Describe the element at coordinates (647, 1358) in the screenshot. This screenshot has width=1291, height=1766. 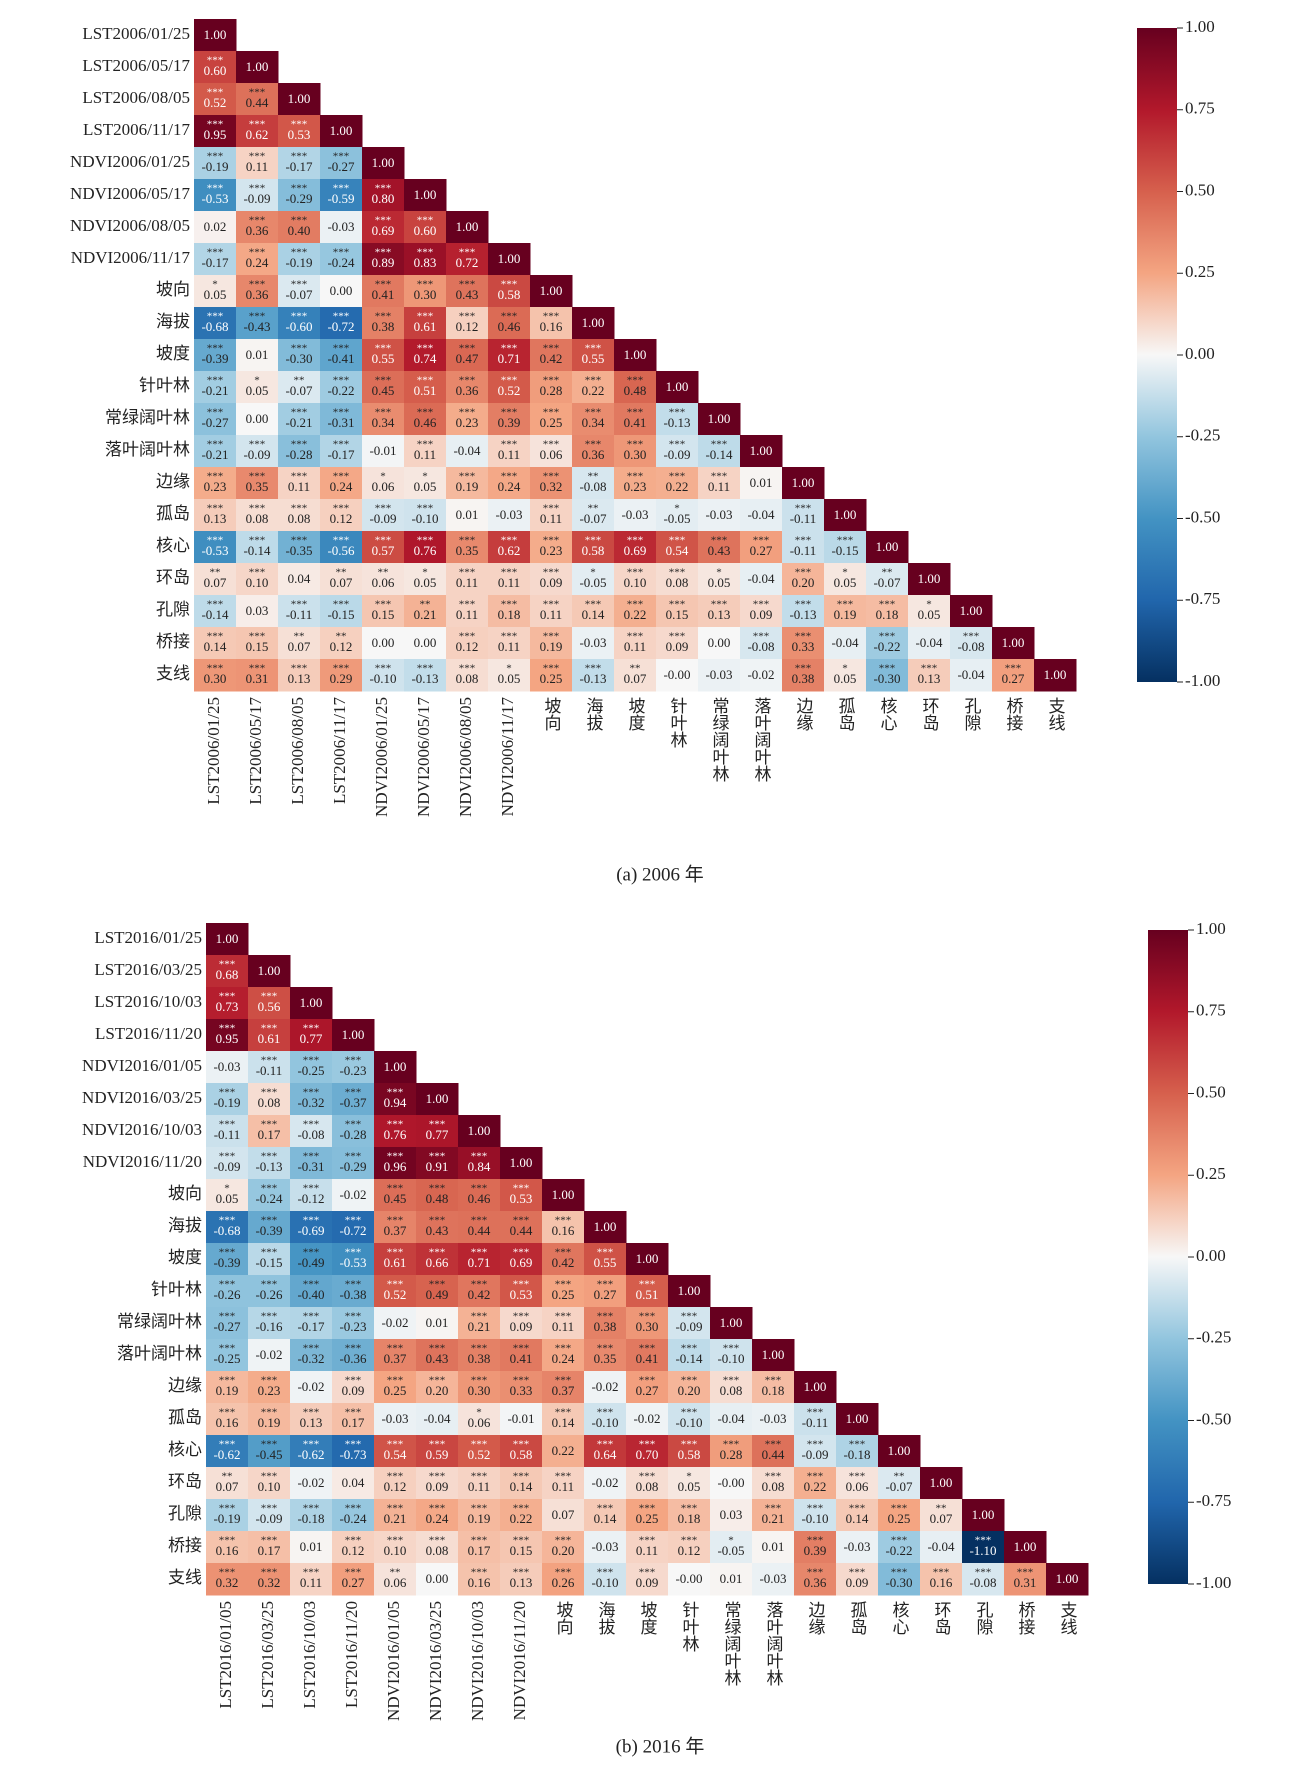
I see `cell-value: 0.41` at that location.